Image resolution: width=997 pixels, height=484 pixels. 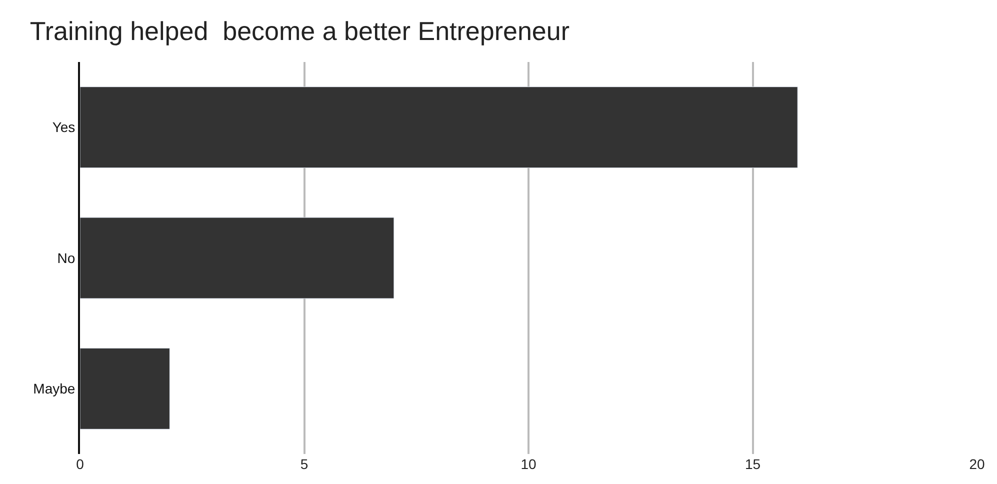 I want to click on chart-title: Training helped become a better Entrepreneur, so click(x=300, y=31).